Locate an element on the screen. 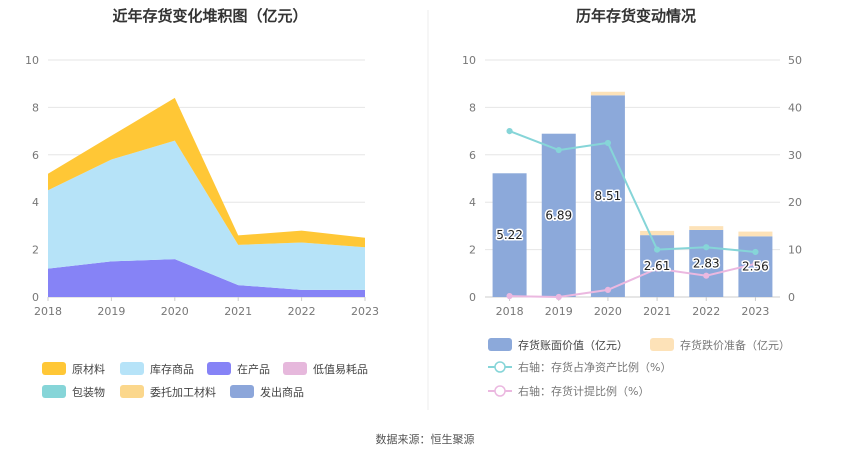  right-y2-tick-label: 10 is located at coordinates (795, 250).